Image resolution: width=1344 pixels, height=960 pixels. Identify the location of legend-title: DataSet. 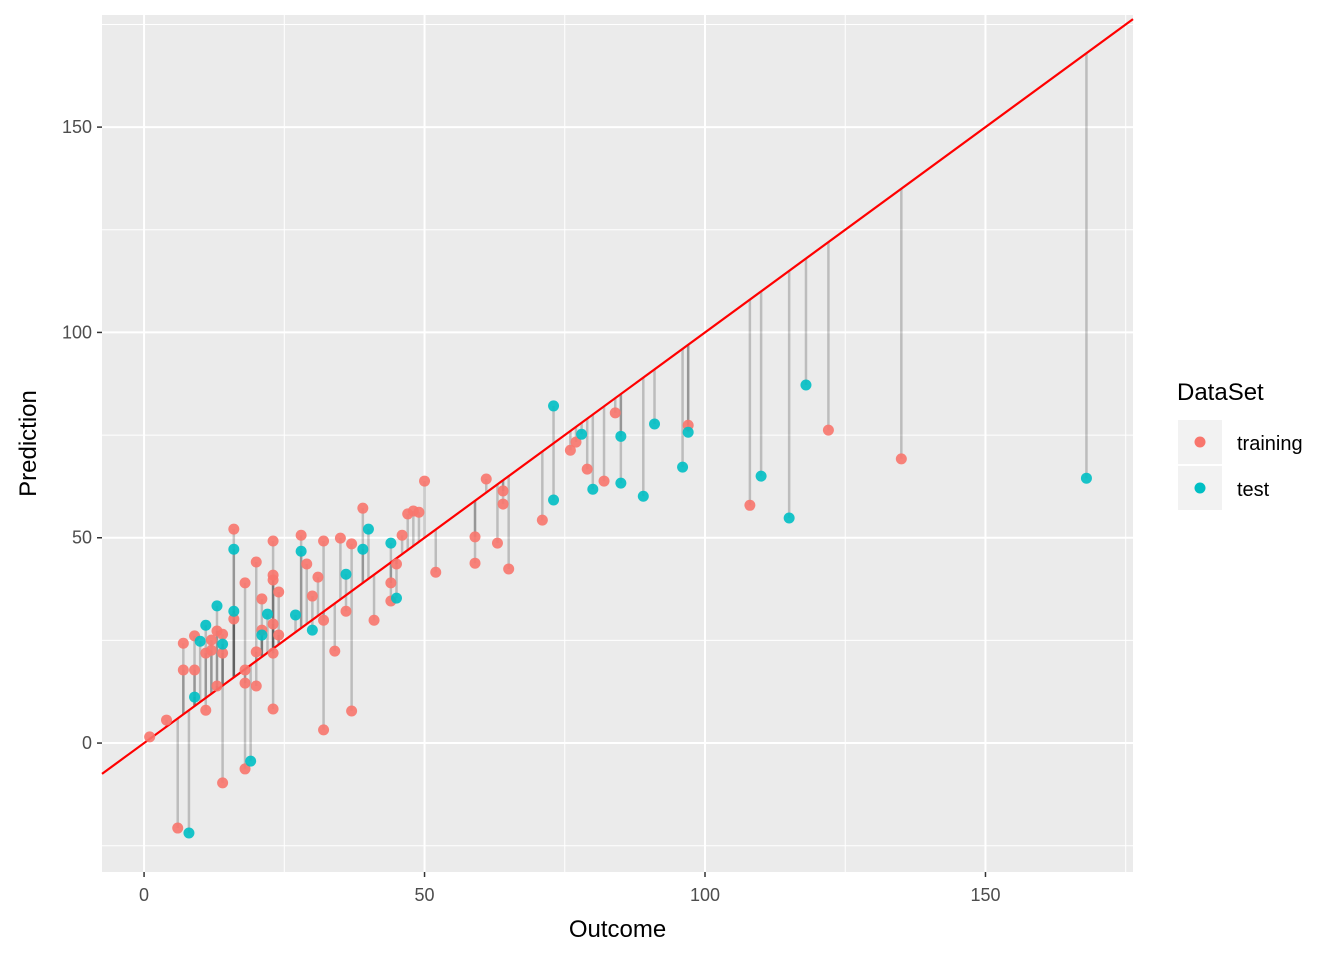
(1220, 392).